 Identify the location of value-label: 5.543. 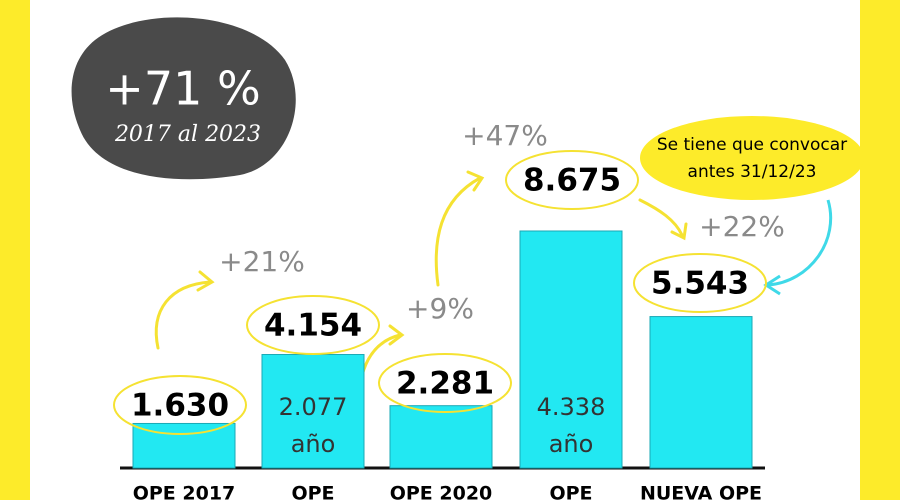
(700, 284).